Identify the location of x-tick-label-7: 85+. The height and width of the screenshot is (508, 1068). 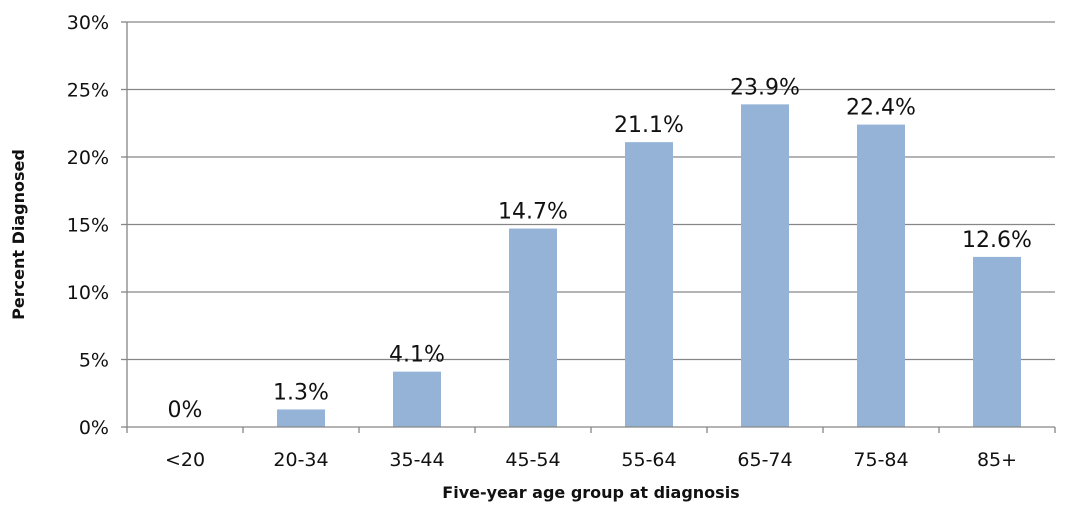
(997, 460).